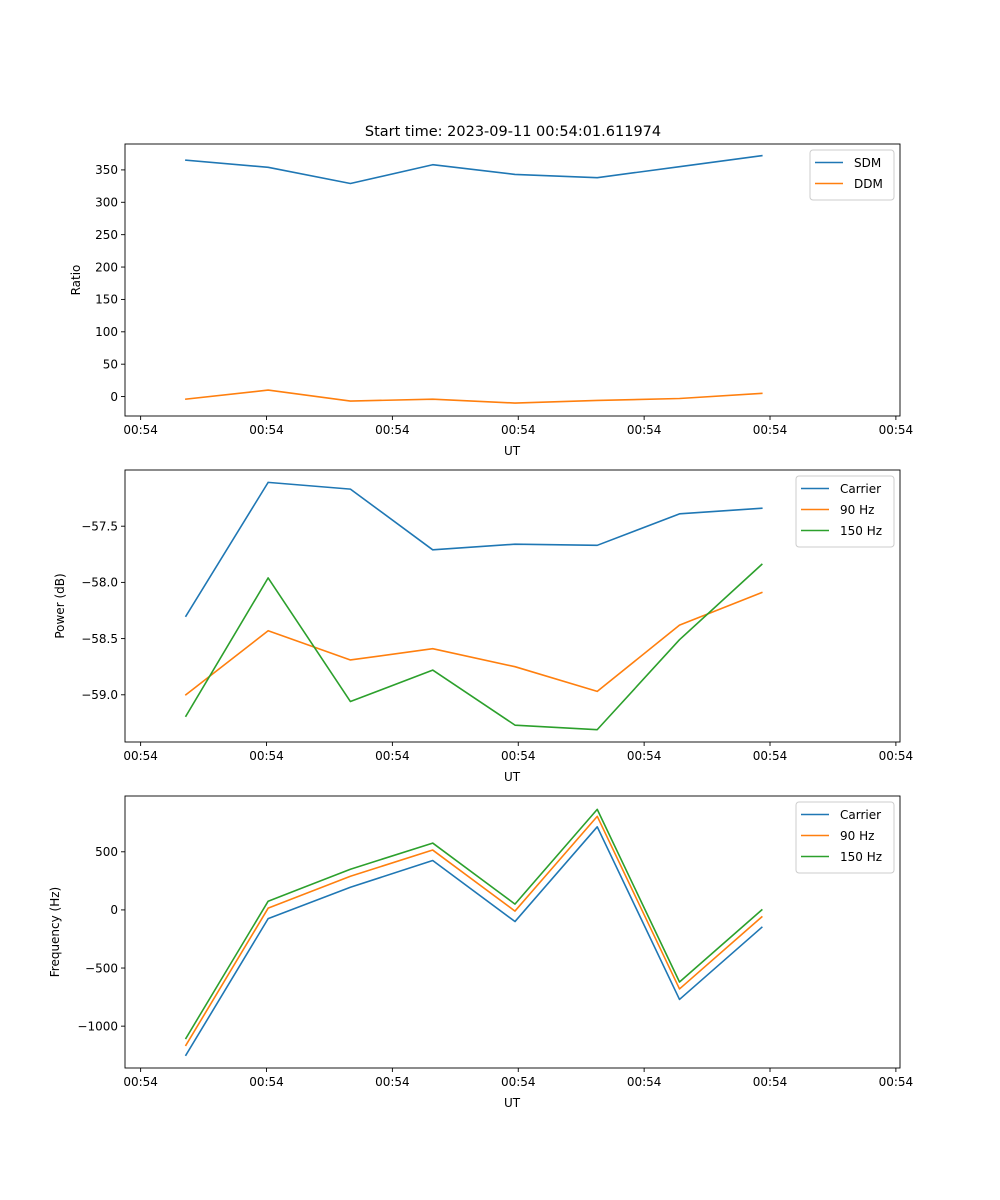 Image resolution: width=1000 pixels, height=1200 pixels. What do you see at coordinates (106, 235) in the screenshot?
I see `ratio-y-tick-label: 250` at bounding box center [106, 235].